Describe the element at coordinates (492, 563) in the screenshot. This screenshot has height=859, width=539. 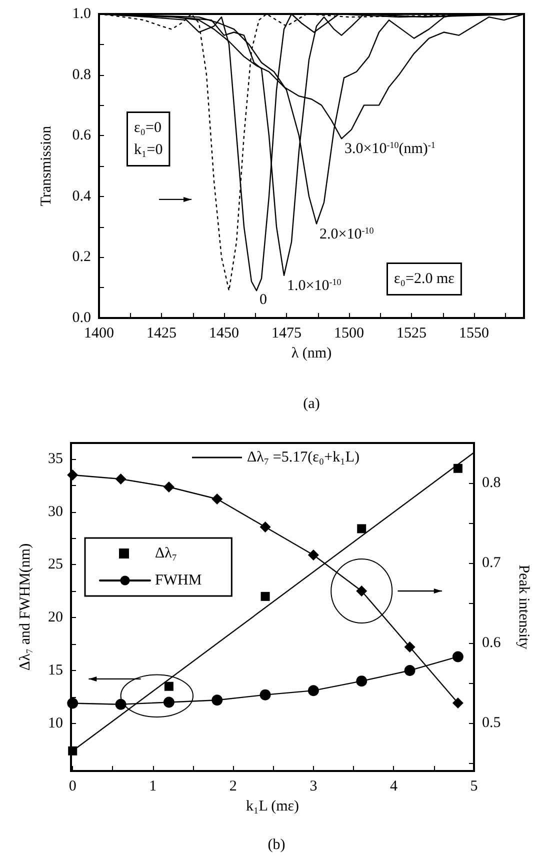
I see `y2-tick-label: 0.7` at that location.